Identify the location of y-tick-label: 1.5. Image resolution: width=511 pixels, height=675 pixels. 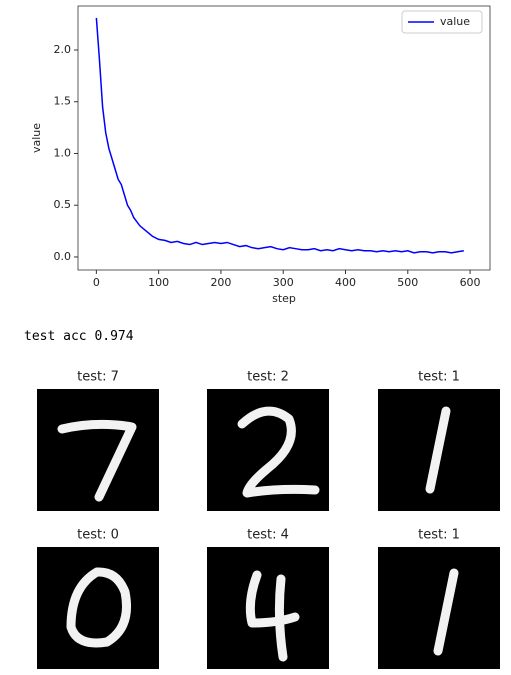
(63, 101).